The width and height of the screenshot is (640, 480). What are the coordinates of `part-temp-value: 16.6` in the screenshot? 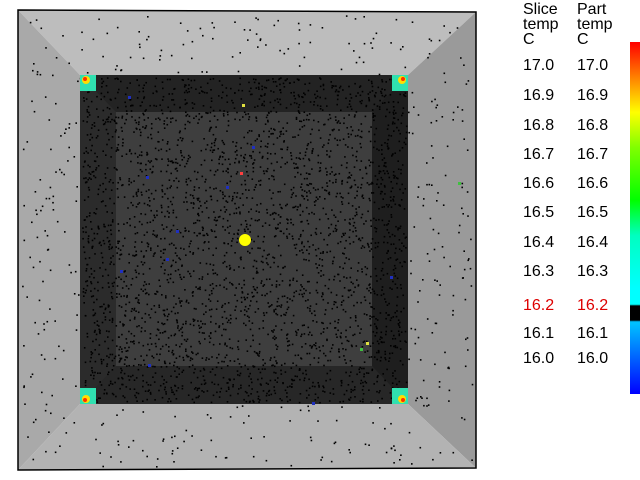 It's located at (593, 183).